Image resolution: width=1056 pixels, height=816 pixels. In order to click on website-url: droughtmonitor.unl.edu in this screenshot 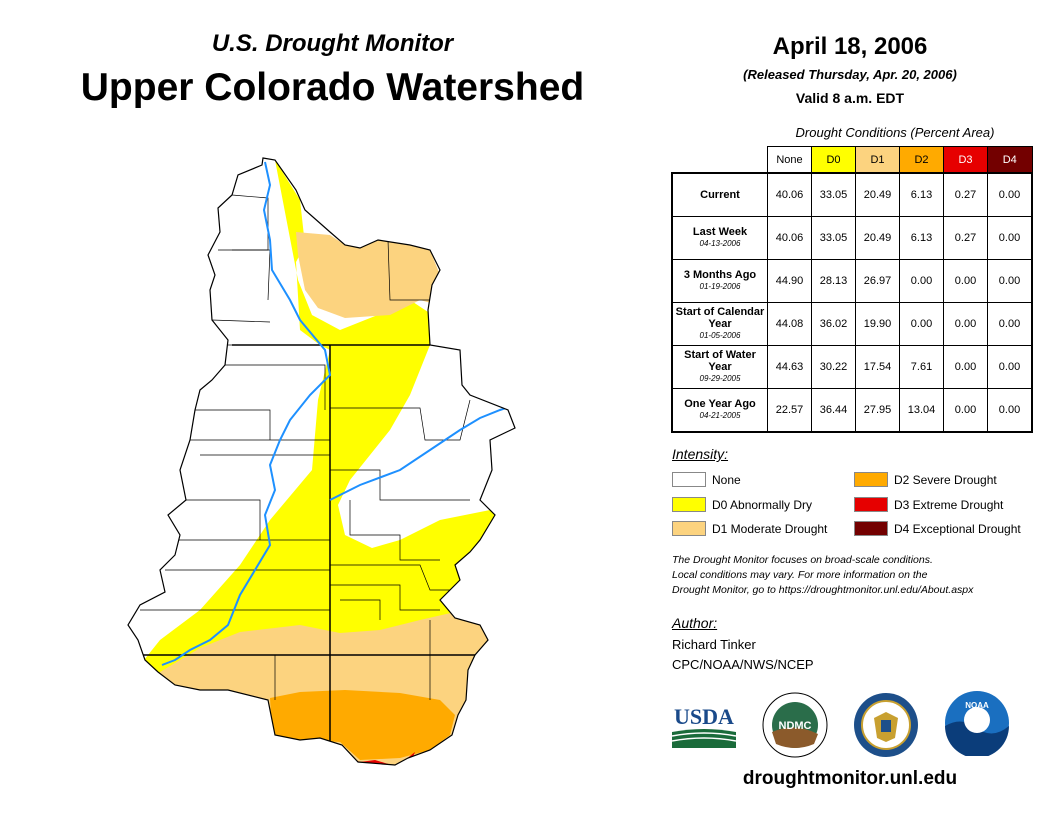, I will do `click(850, 778)`.